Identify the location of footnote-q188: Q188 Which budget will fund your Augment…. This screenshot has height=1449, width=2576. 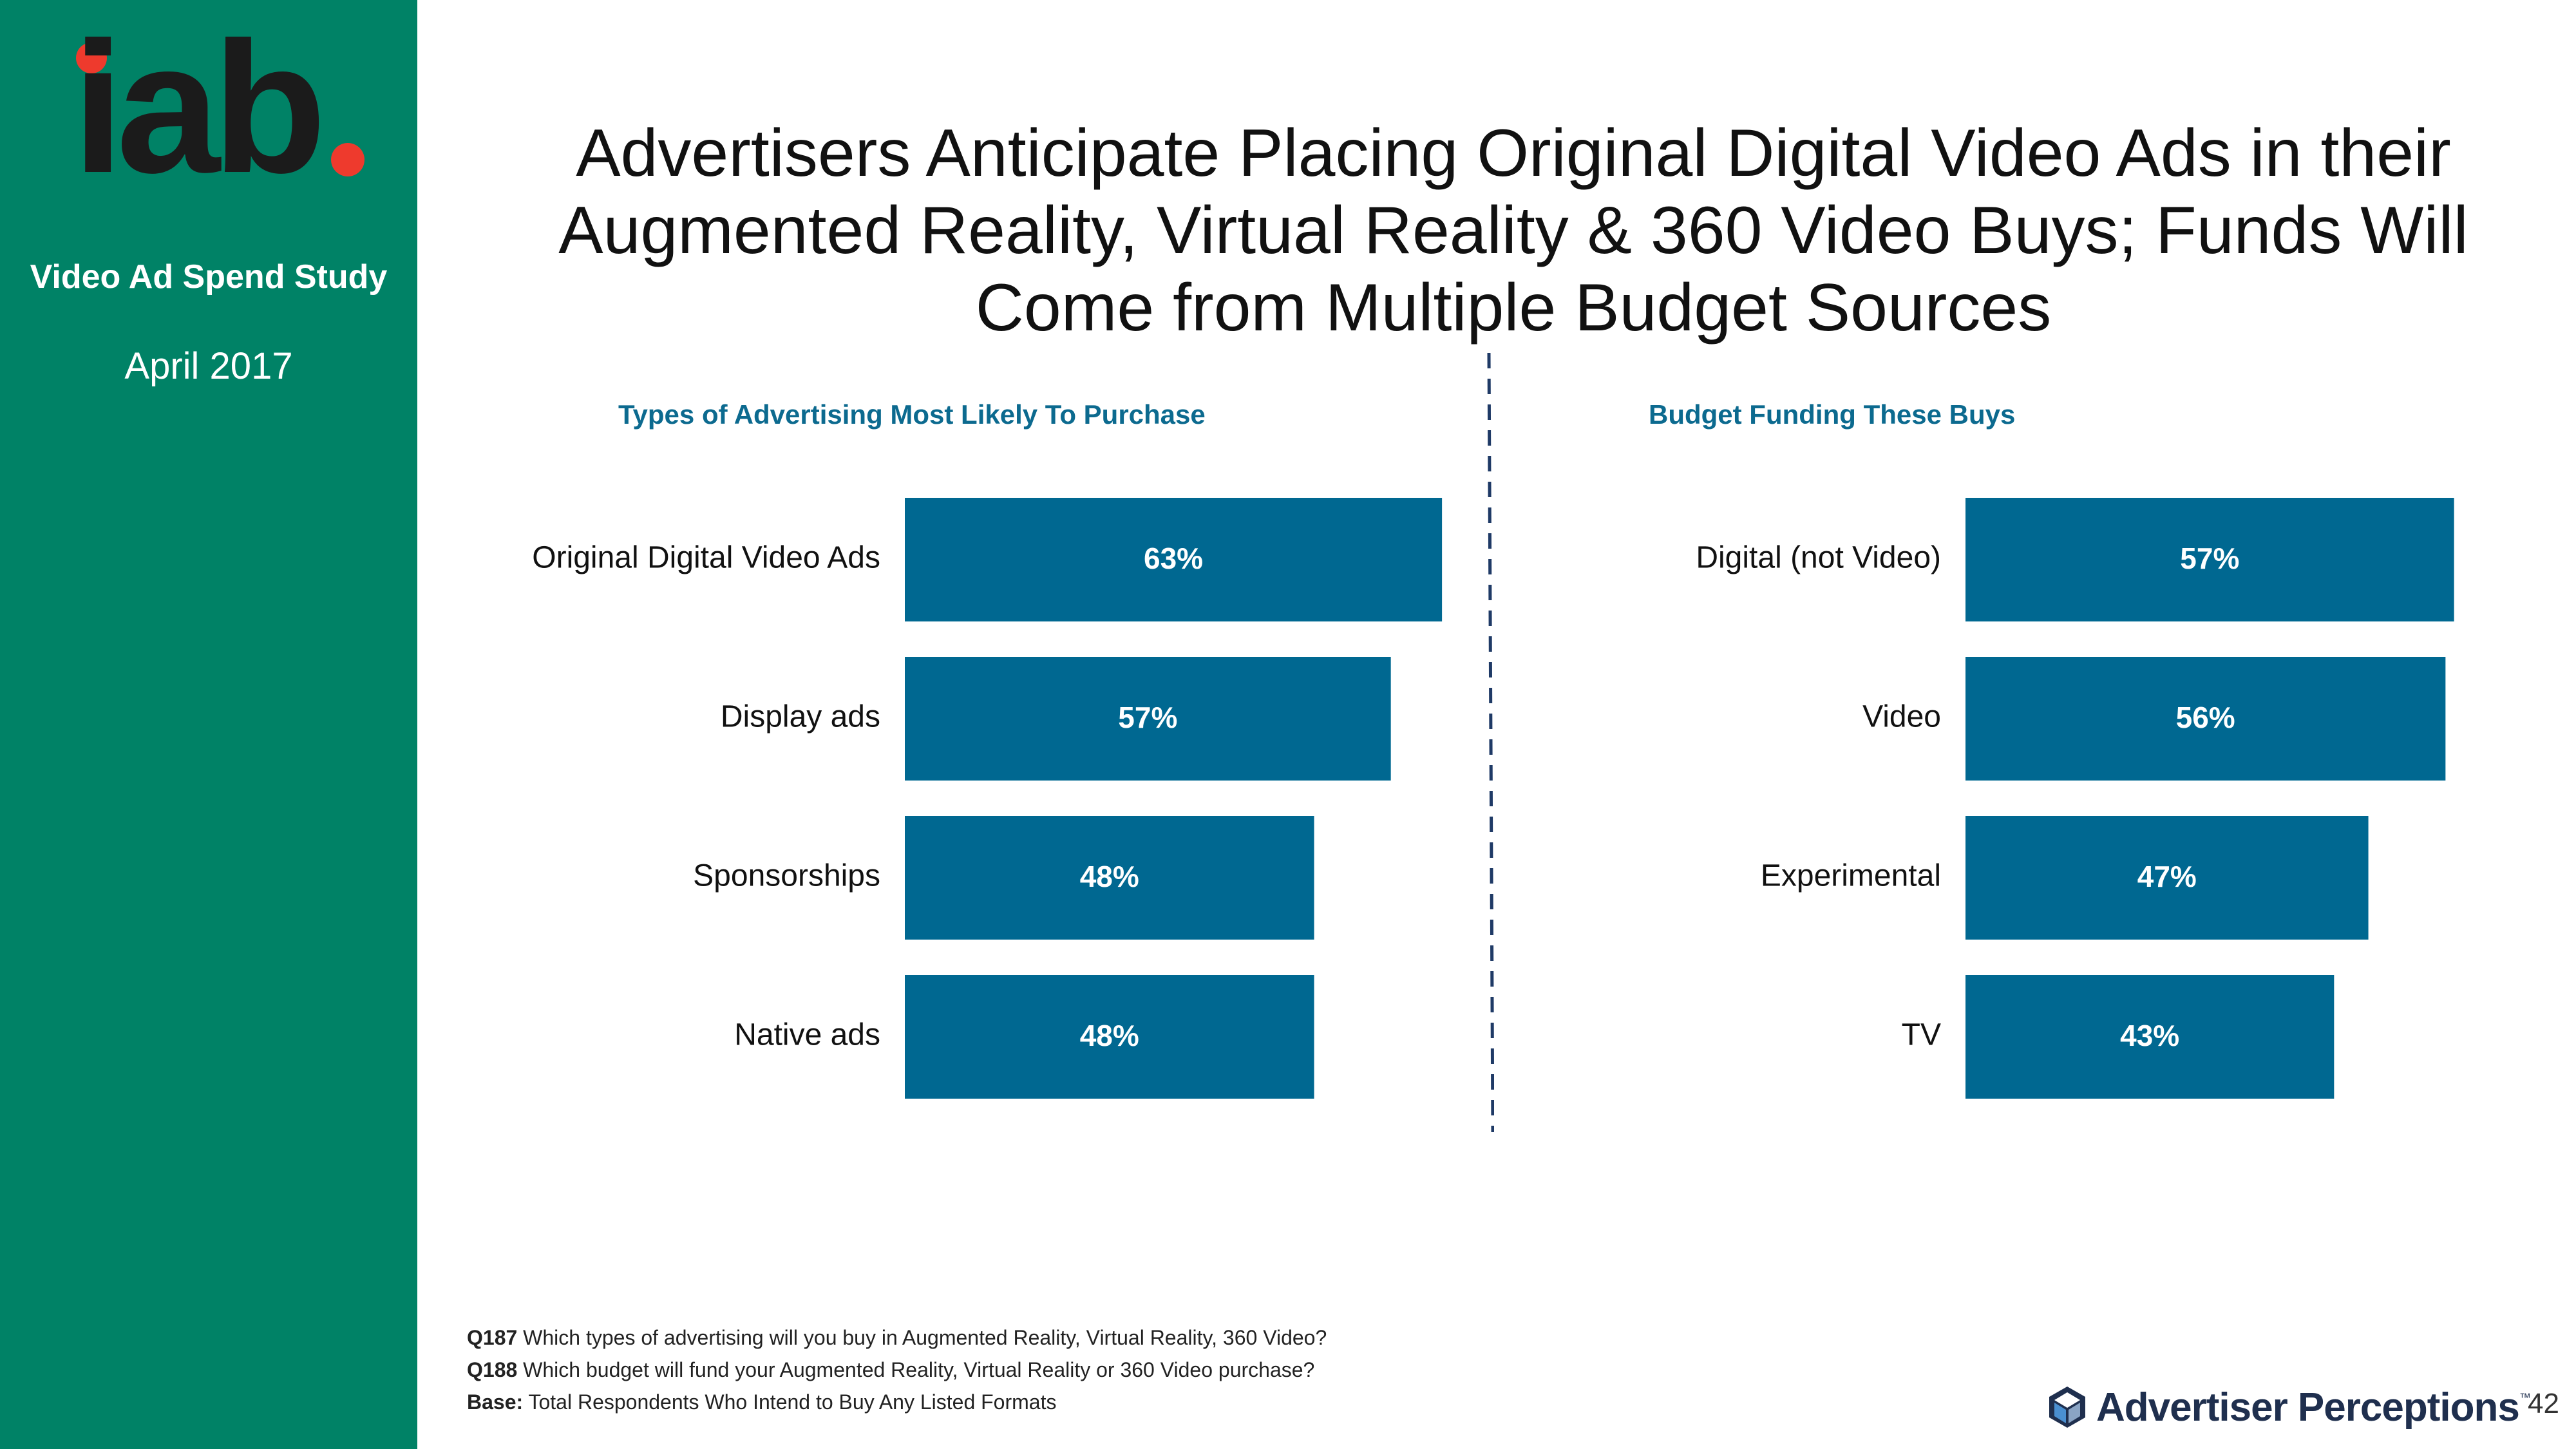
(891, 1370).